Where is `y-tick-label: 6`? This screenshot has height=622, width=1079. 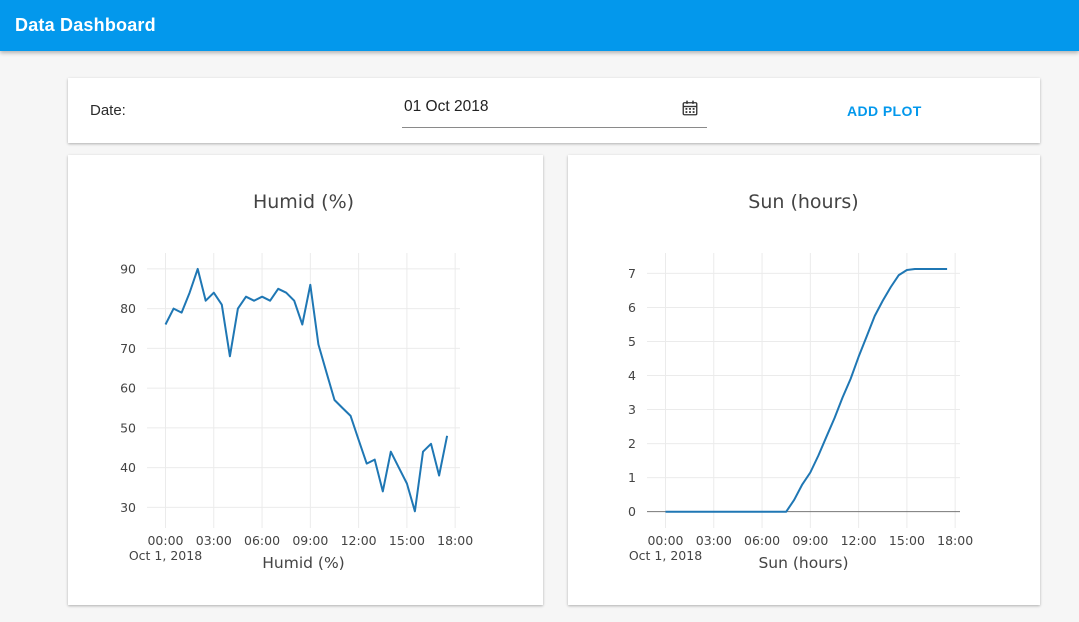
y-tick-label: 6 is located at coordinates (632, 307).